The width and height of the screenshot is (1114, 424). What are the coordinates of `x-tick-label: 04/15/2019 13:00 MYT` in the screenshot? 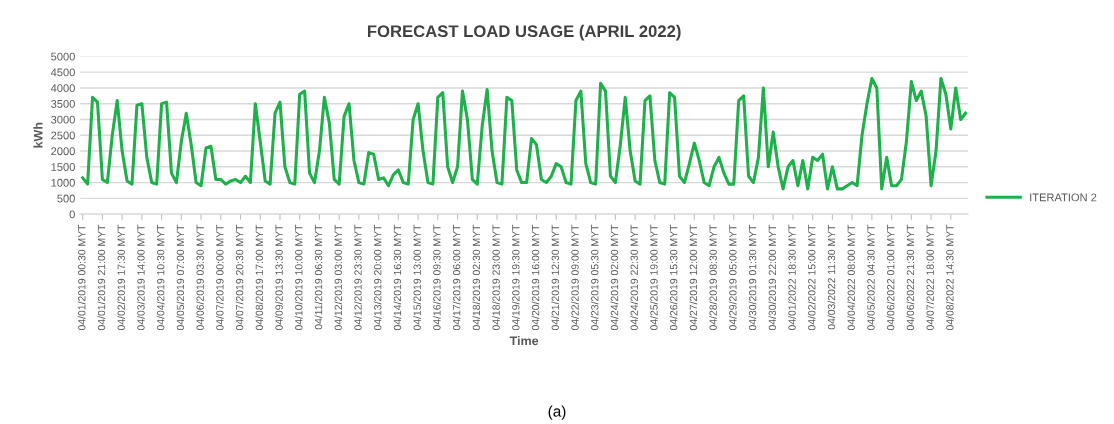 It's located at (417, 277).